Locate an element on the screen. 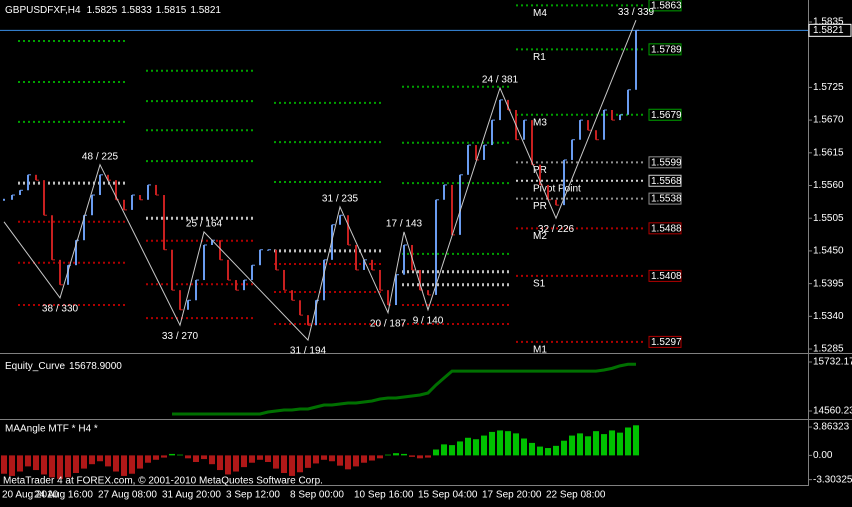 The height and width of the screenshot is (507, 852). level-value: 1.5599 is located at coordinates (666, 162).